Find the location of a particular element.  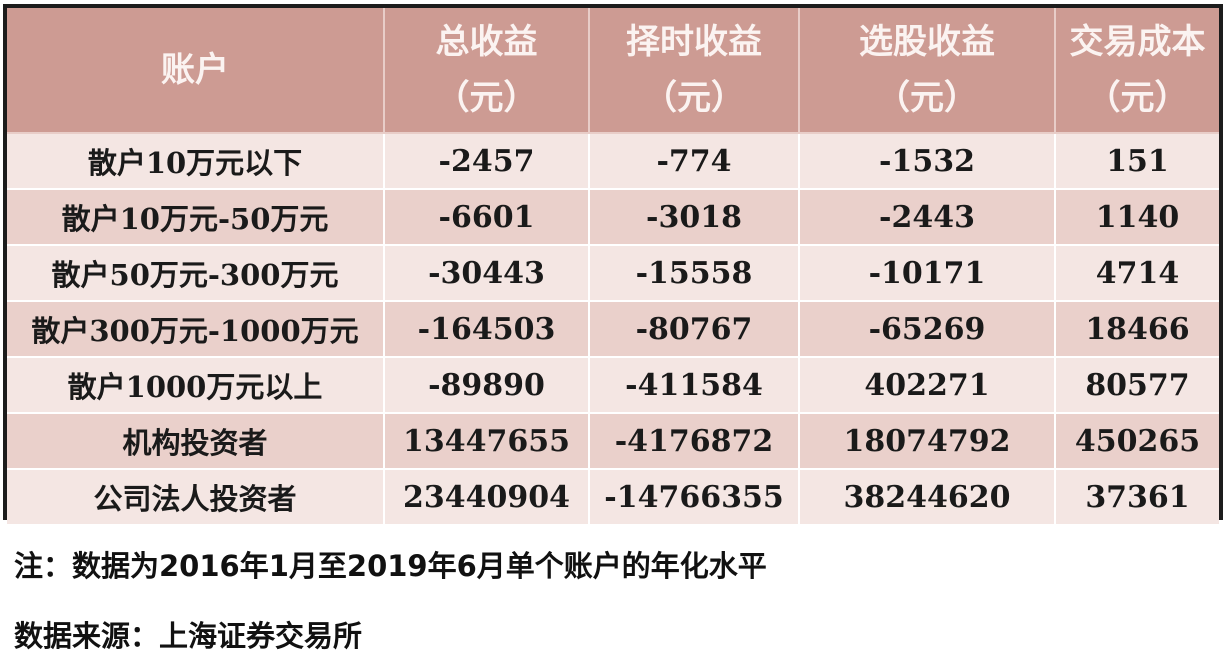

selection-return-cell: -10171 is located at coordinates (927, 273).